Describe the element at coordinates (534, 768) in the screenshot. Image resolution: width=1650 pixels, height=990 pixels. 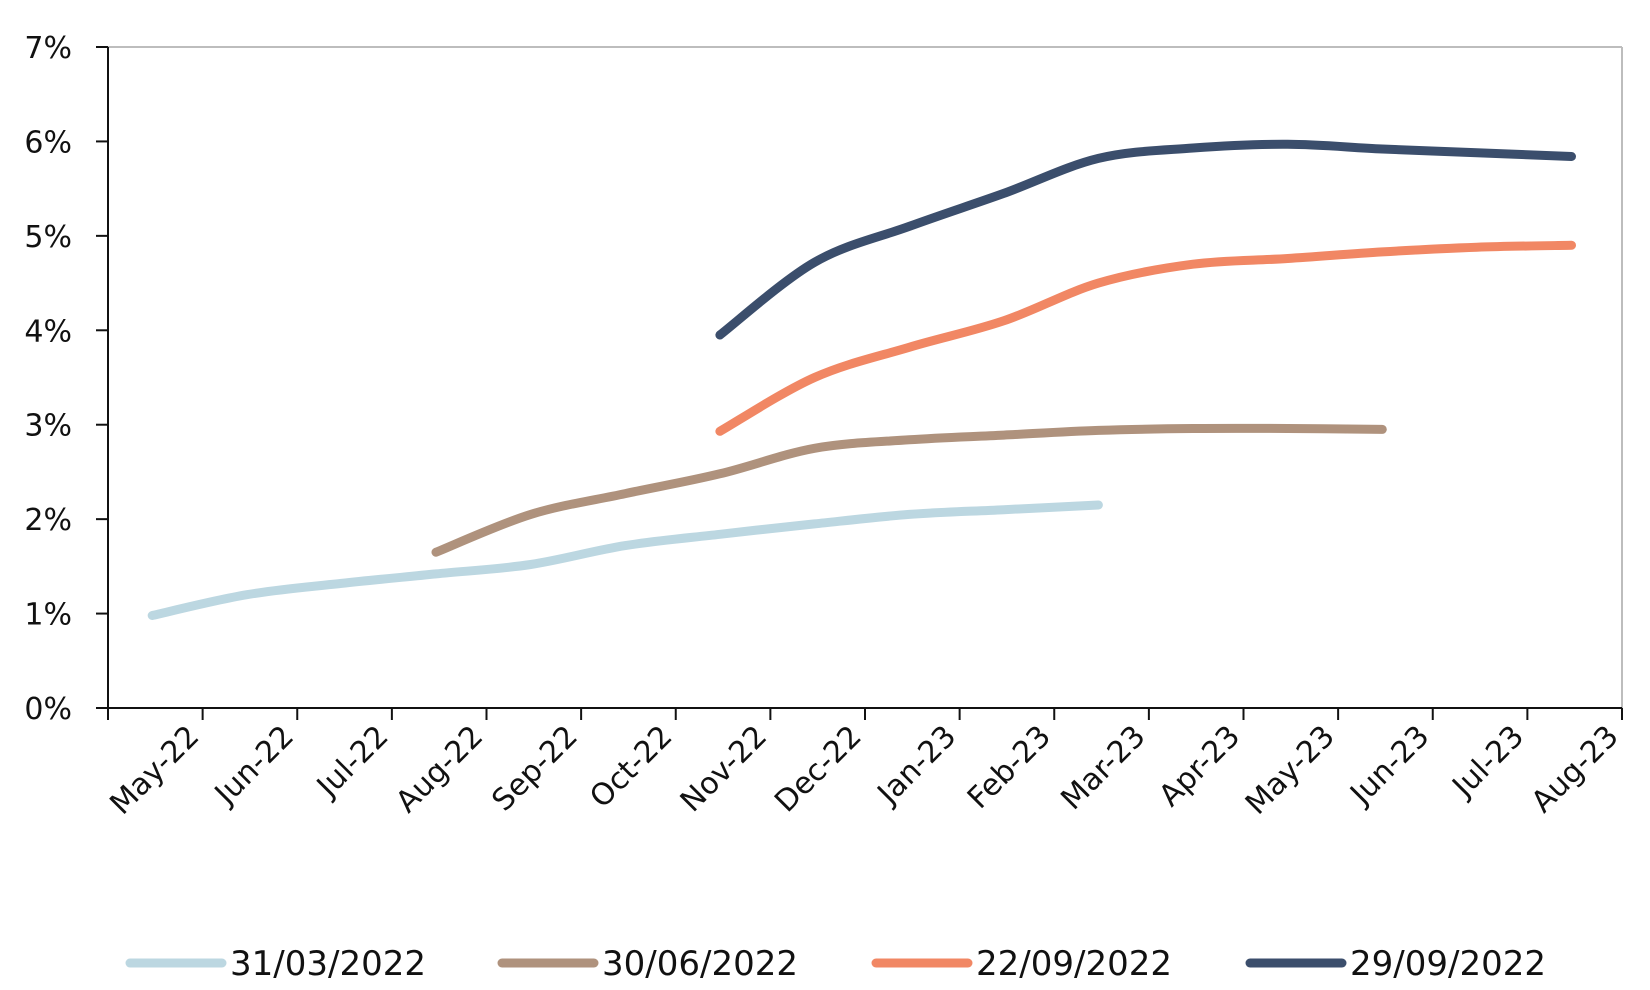
I see `x-tick-label: Sep-22` at that location.